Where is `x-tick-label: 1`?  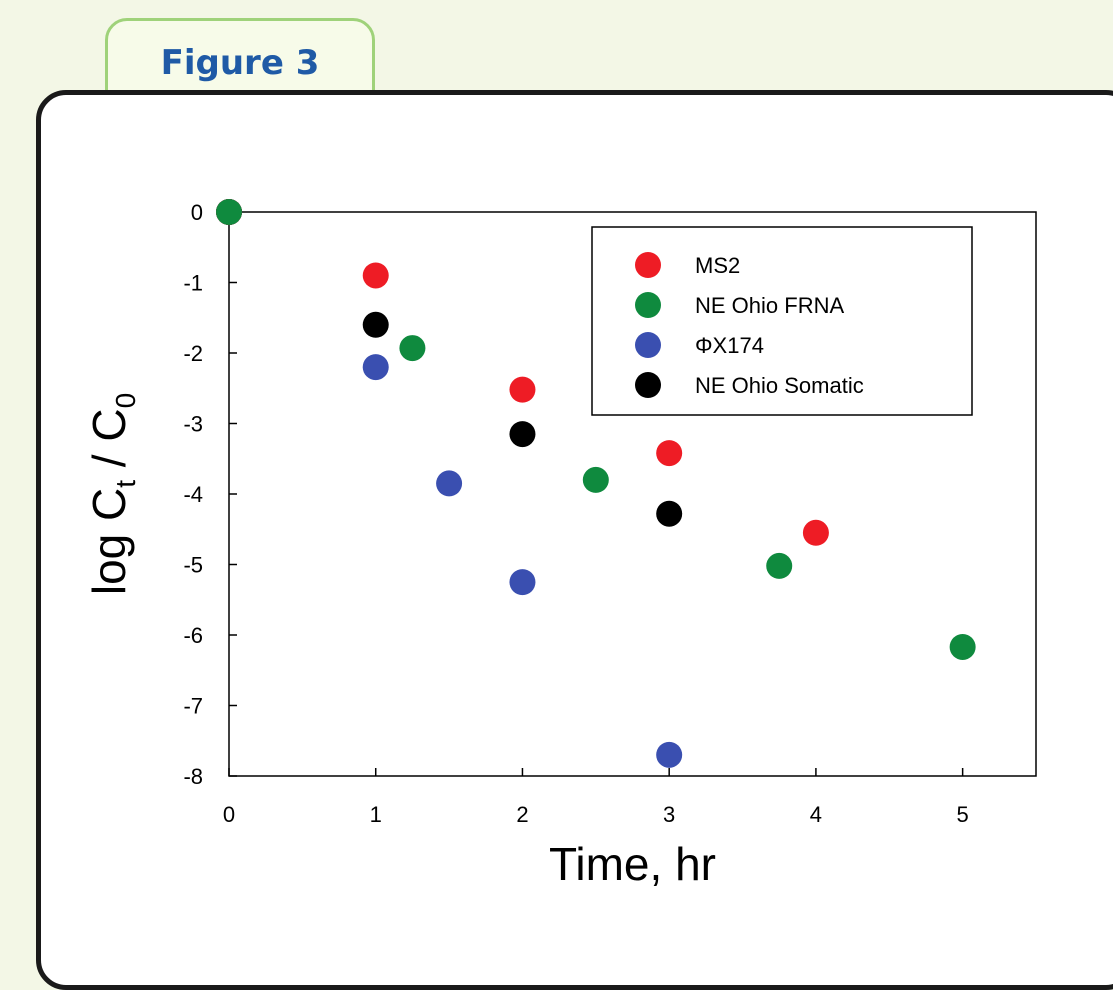
x-tick-label: 1 is located at coordinates (376, 814).